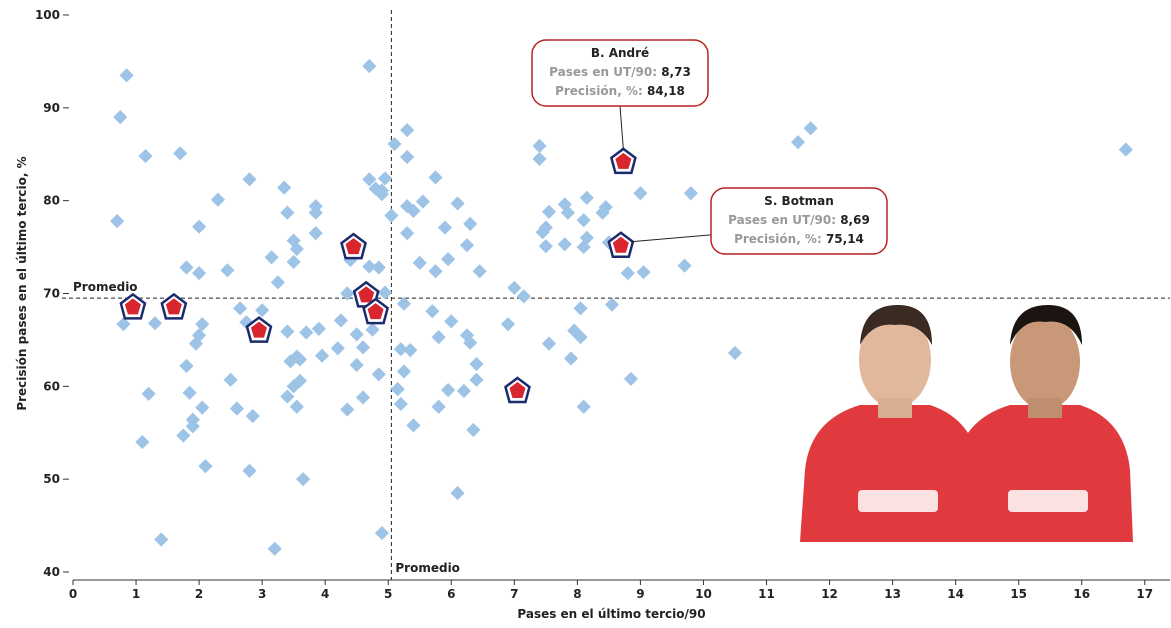  What do you see at coordinates (829, 594) in the screenshot?
I see `x-tick-label: 12` at bounding box center [829, 594].